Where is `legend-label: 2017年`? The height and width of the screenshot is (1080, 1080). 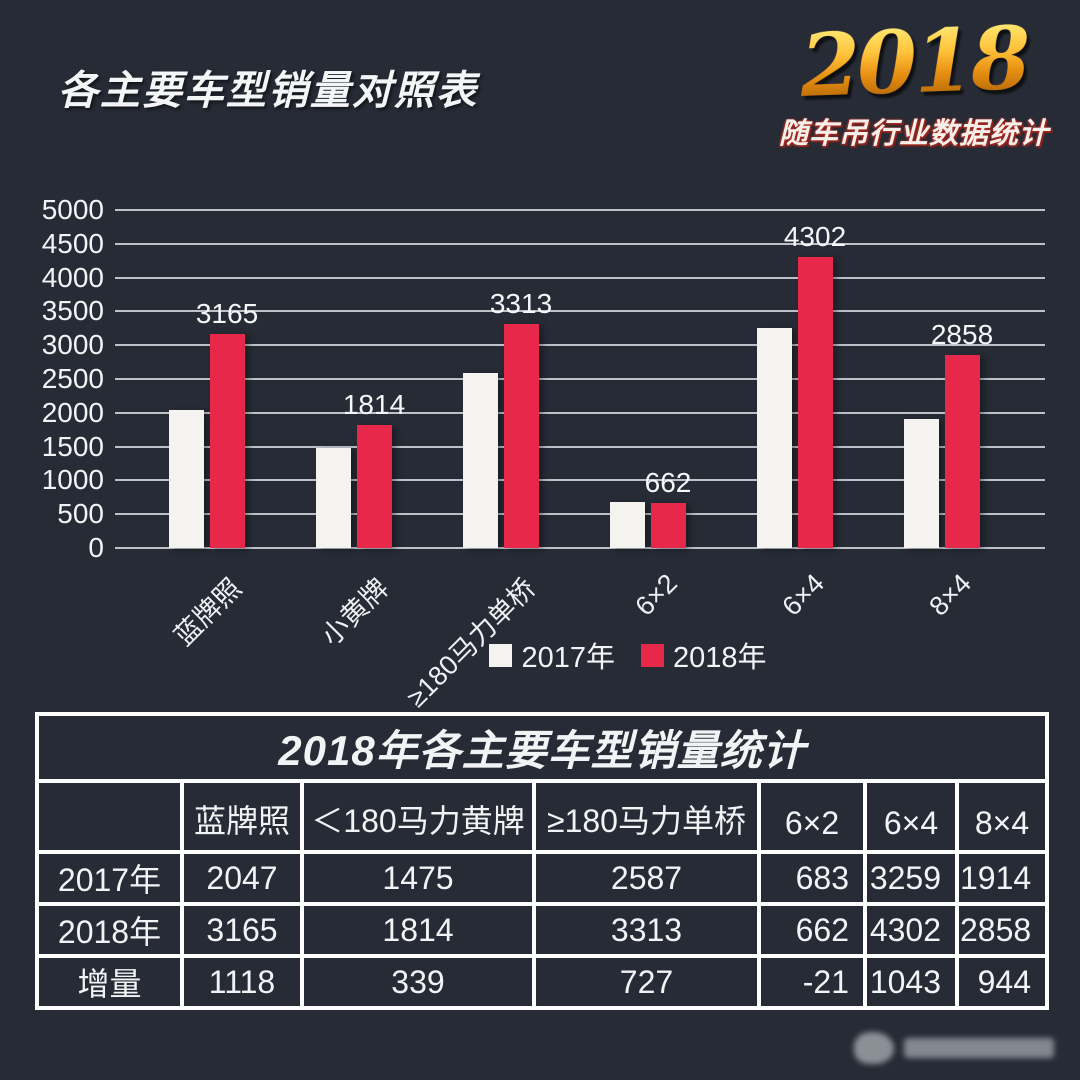
legend-label: 2017年 is located at coordinates (568, 658).